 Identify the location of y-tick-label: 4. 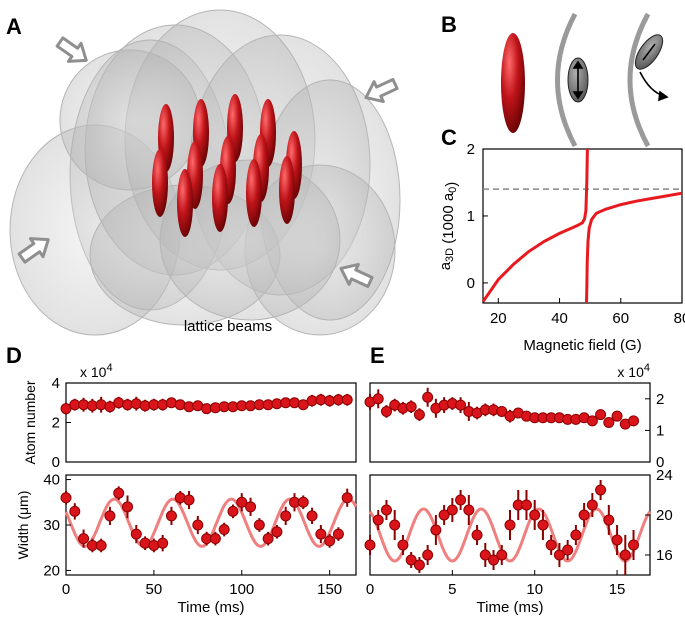
(56, 383).